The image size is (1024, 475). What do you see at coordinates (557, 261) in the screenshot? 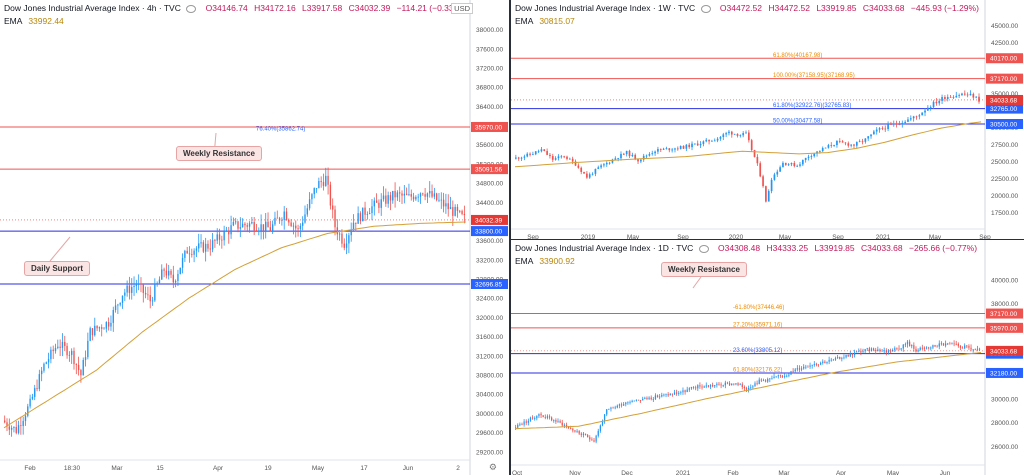
I see `ema-value: 33900.92` at bounding box center [557, 261].